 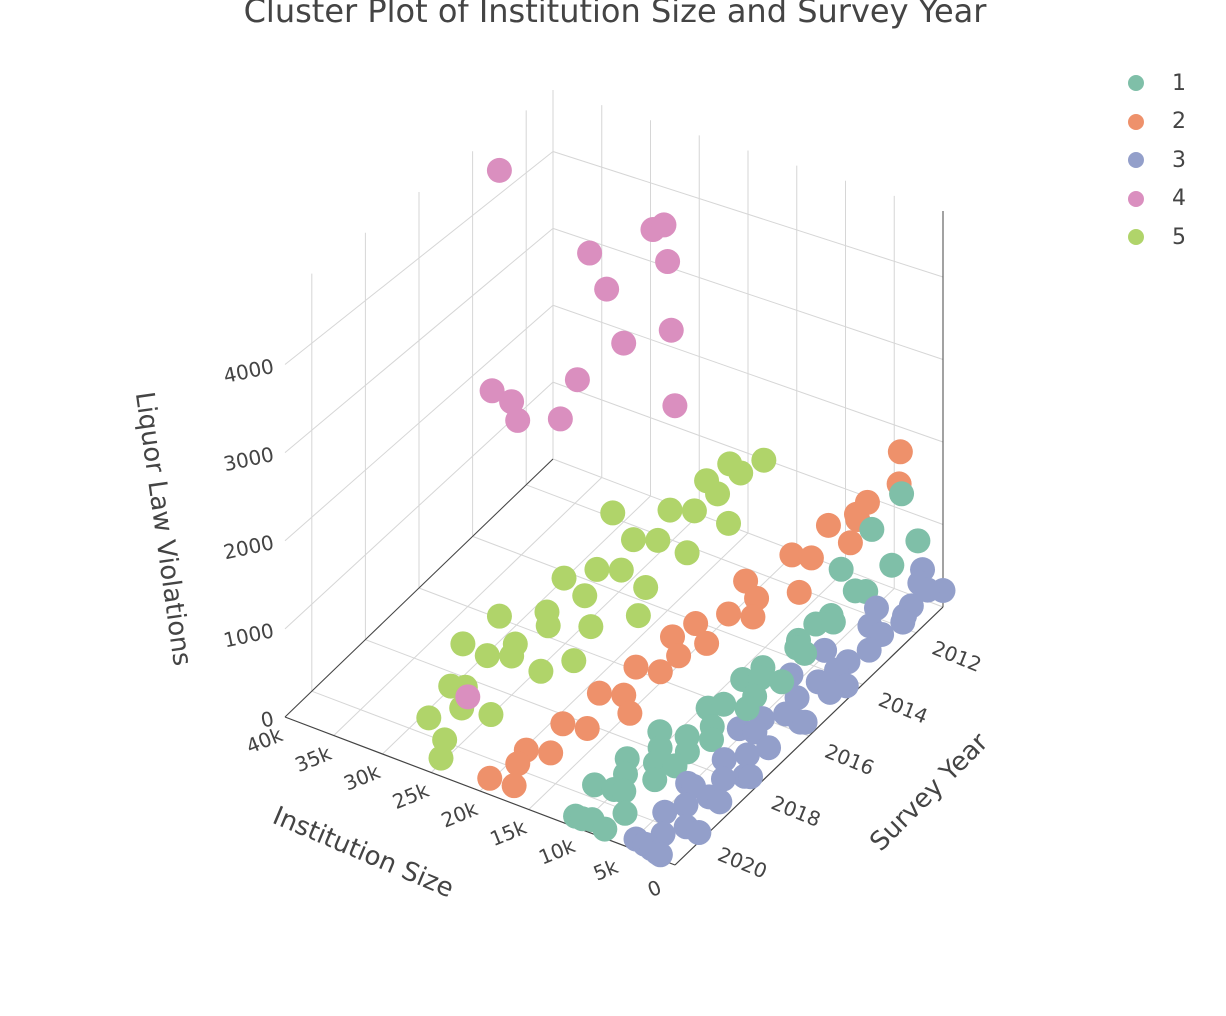 I want to click on legend-item-3: 3, so click(x=1176, y=160).